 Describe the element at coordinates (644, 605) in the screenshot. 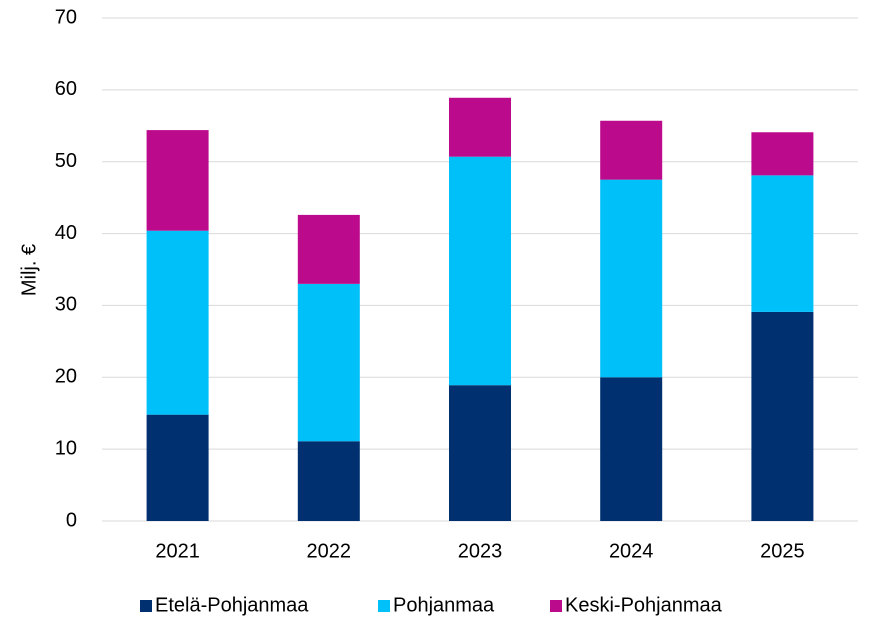

I see `legend-label: Keski-Pohjanmaa` at that location.